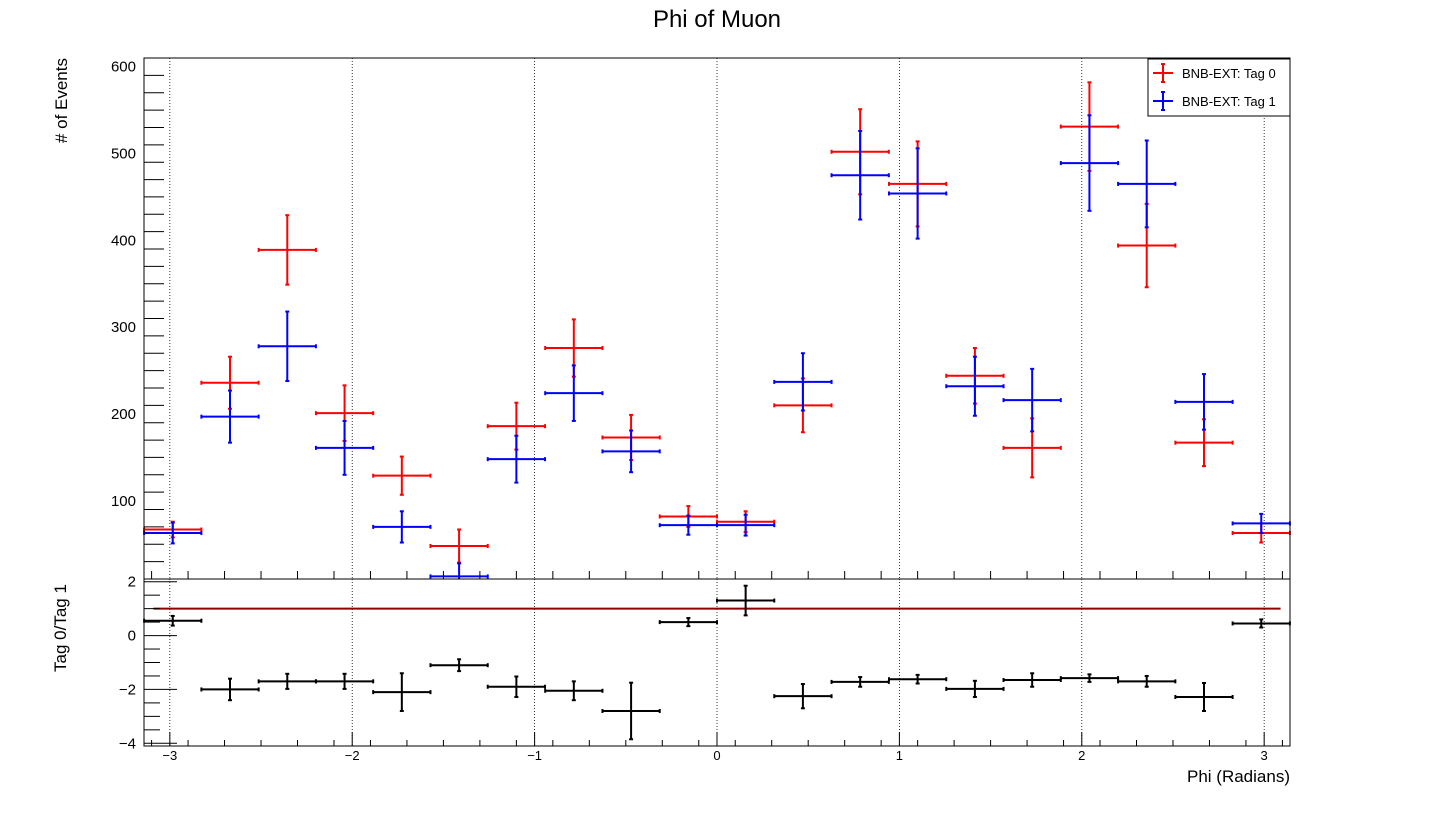  What do you see at coordinates (123, 327) in the screenshot?
I see `main-y-tick-label: 300` at bounding box center [123, 327].